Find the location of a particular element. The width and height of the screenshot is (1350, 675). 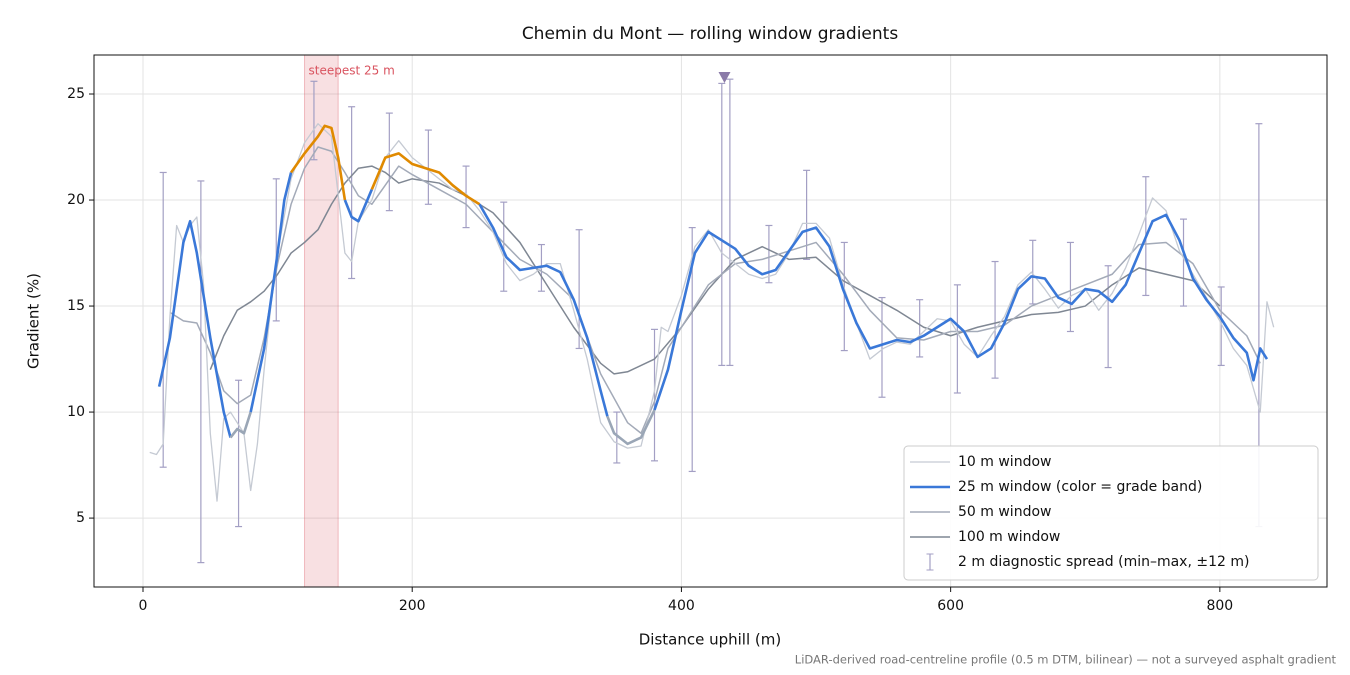

x-tick-label: 600 is located at coordinates (950, 606).